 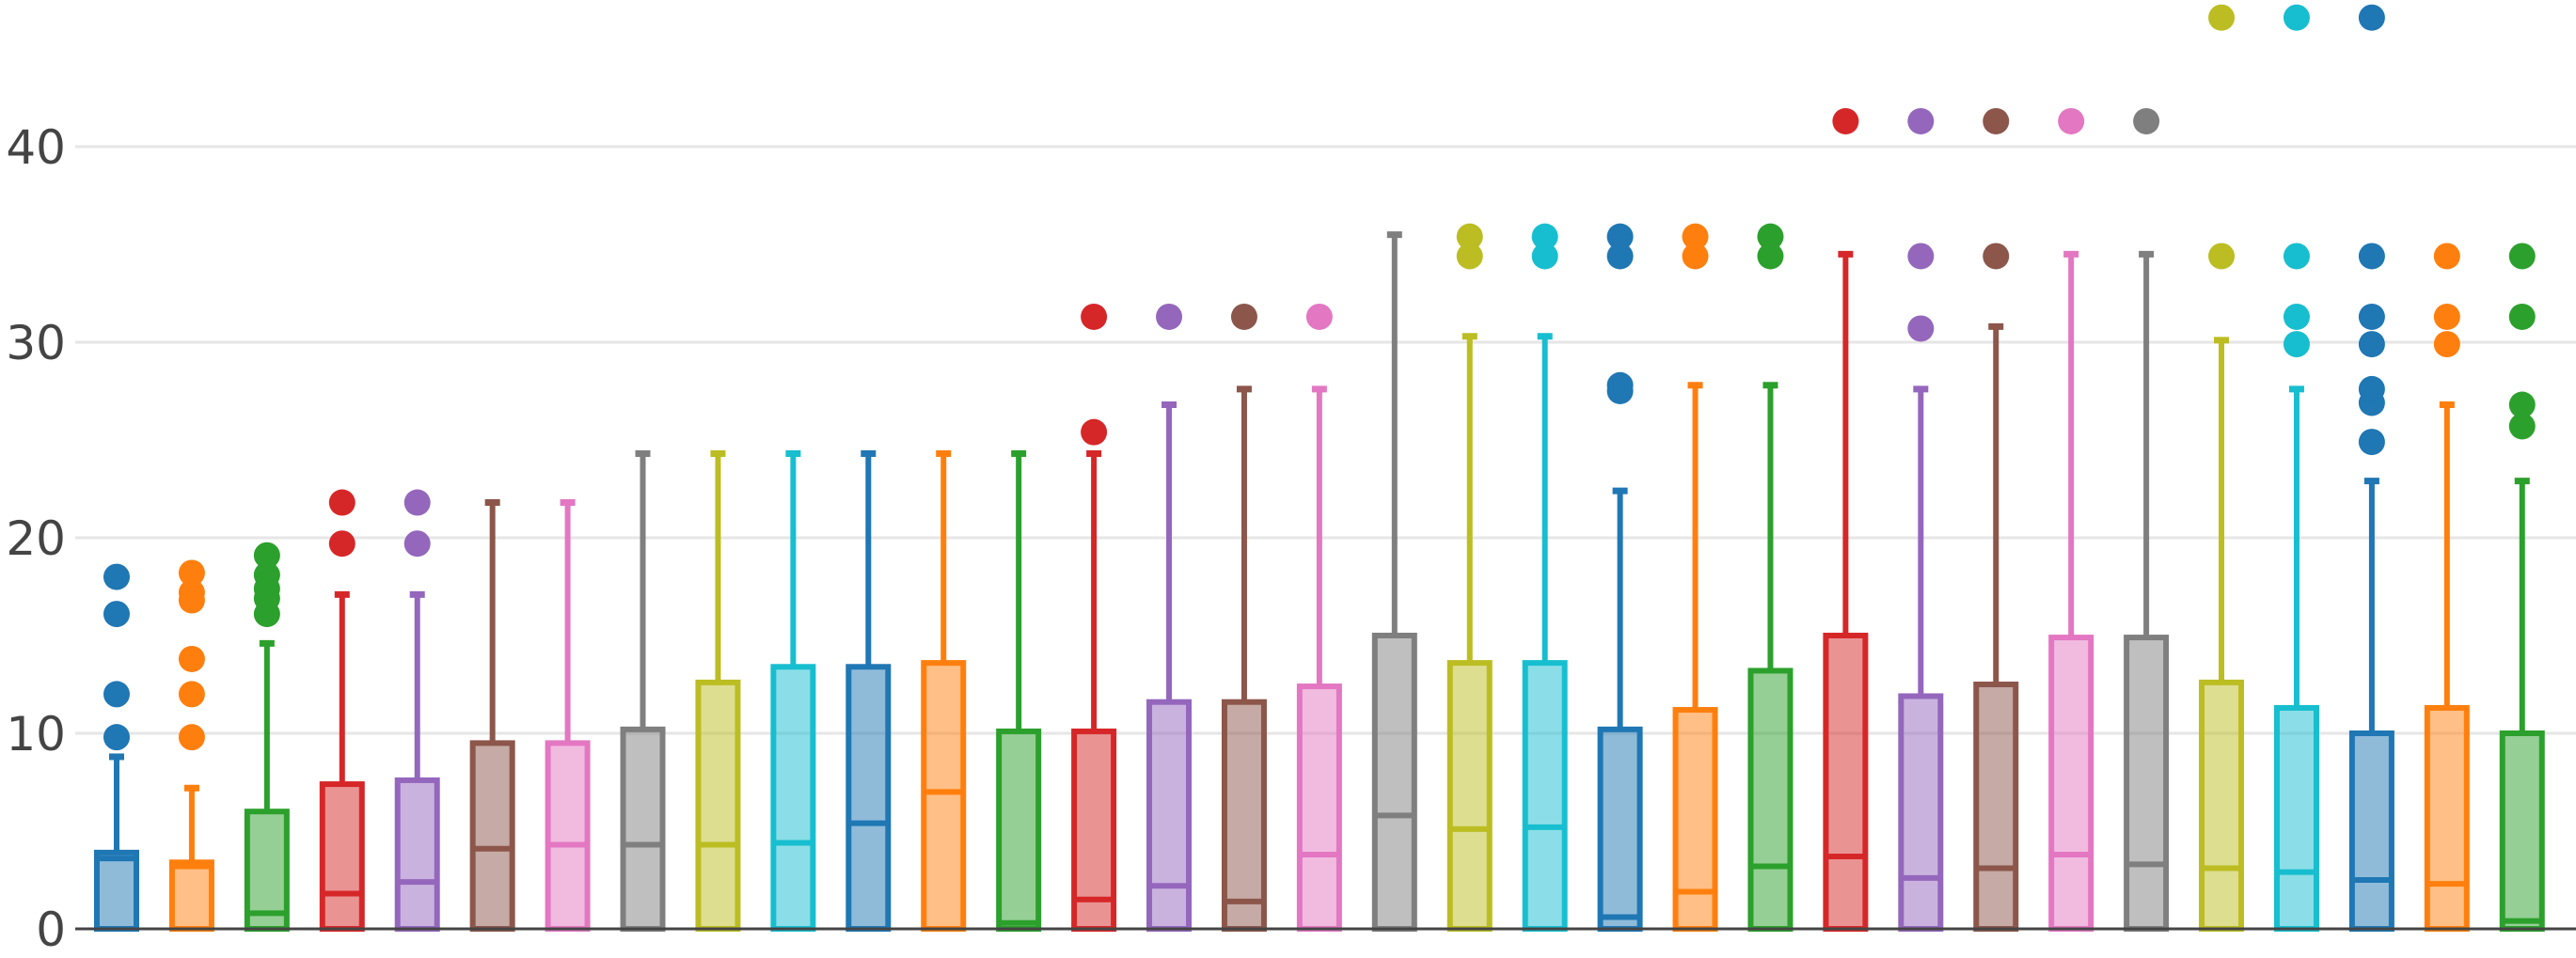 I want to click on y-tick-label: 0, so click(x=51, y=930).